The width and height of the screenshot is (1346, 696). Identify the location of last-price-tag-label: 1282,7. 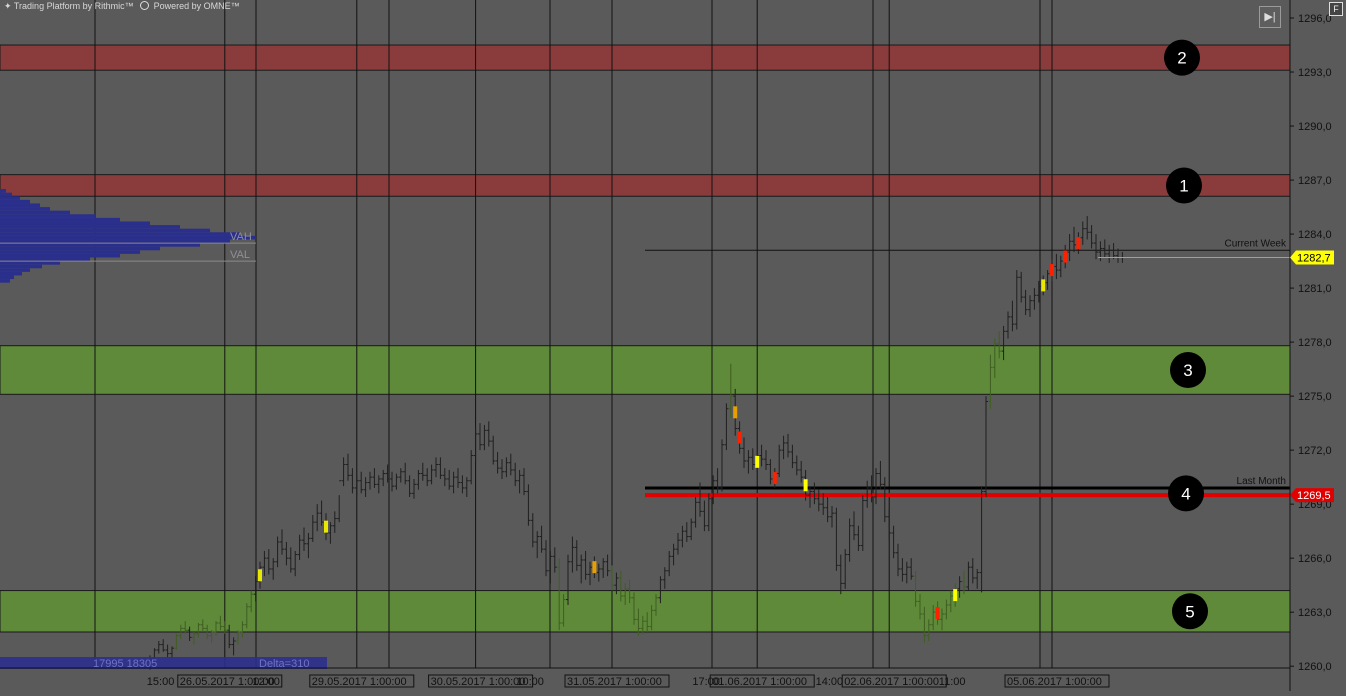
(1314, 258).